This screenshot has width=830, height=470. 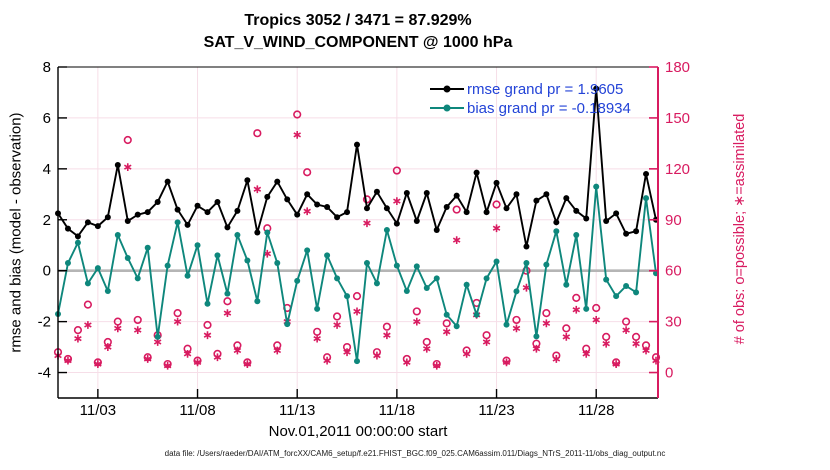 What do you see at coordinates (98, 410) in the screenshot?
I see `x-tick-label: 11/03` at bounding box center [98, 410].